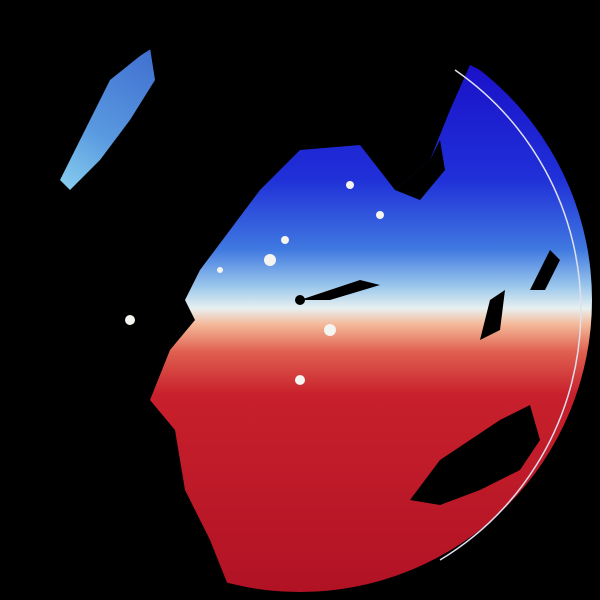 This screenshot has height=600, width=600. Describe the element at coordinates (107, 119) in the screenshot. I see `velocity-streak` at that location.